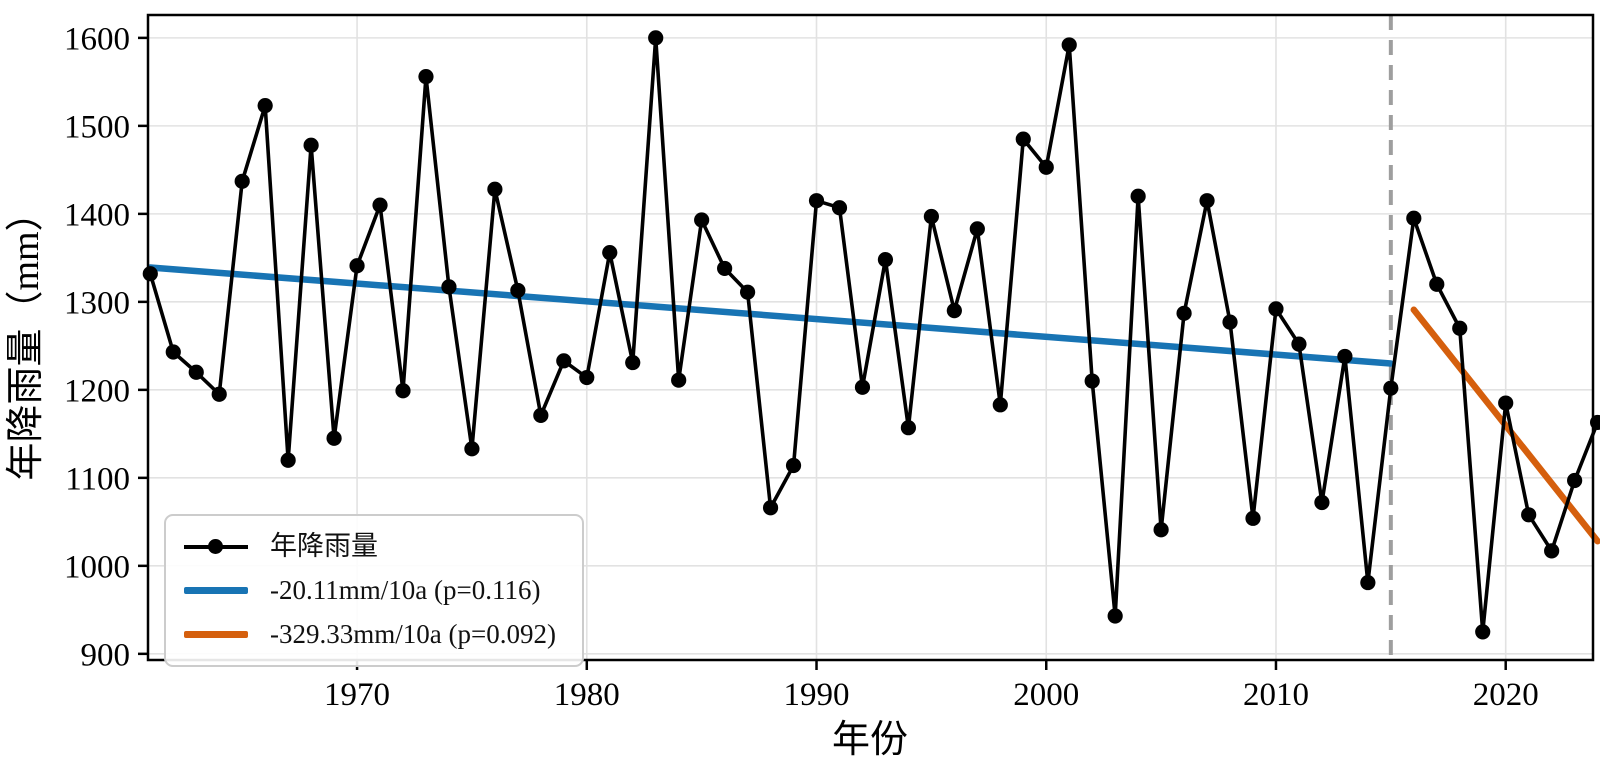 This screenshot has height=767, width=1600. What do you see at coordinates (97, 127) in the screenshot?
I see `y-tick-label: 1500` at bounding box center [97, 127].